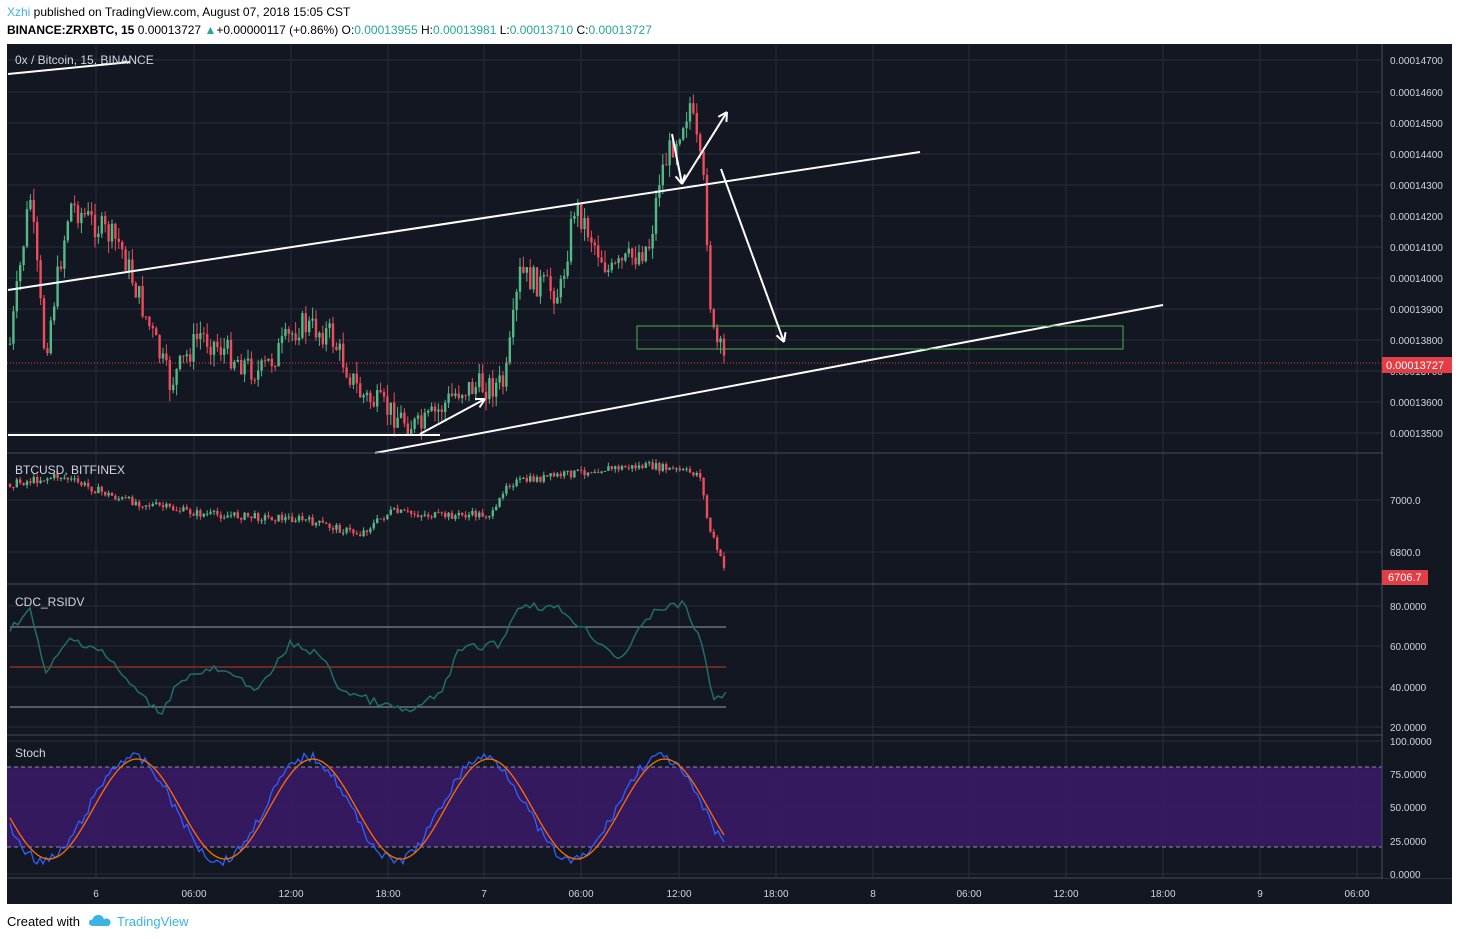  What do you see at coordinates (1411, 742) in the screenshot?
I see `price-tick-label: 100.0000` at bounding box center [1411, 742].